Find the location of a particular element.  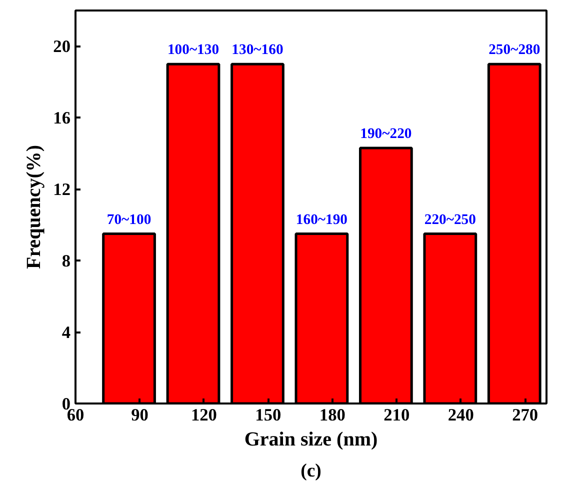

x-tick-label: 210 is located at coordinates (397, 415).